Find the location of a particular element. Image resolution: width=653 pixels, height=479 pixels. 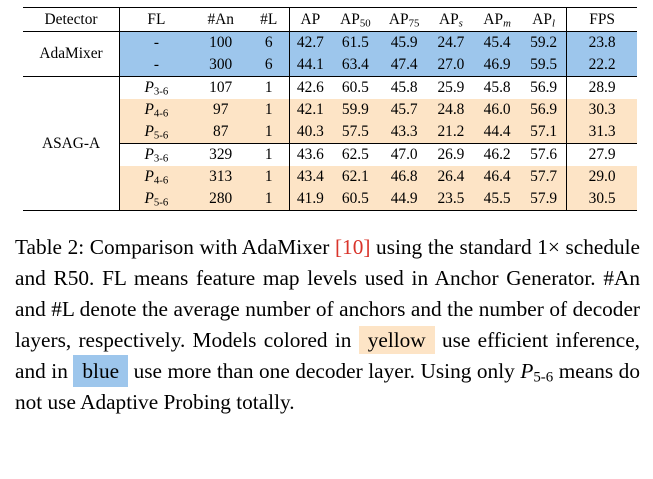

cell-ap50: 57.5 is located at coordinates (355, 132).